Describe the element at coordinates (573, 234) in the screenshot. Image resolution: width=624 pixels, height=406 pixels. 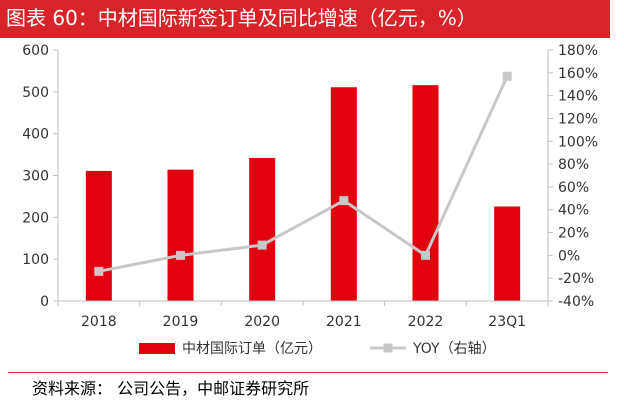
I see `right-tick-label: 20%` at that location.